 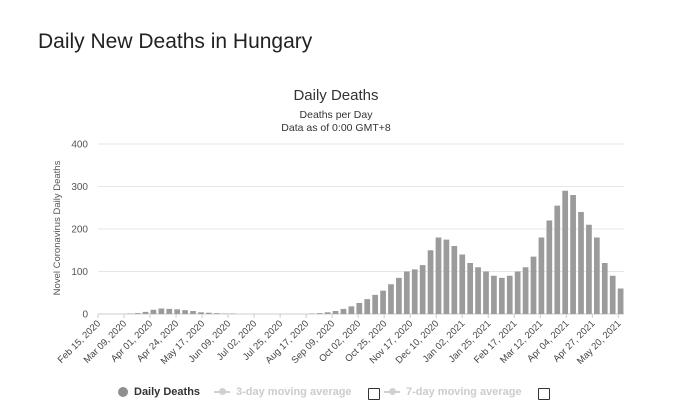 I want to click on legend-marker-3-day-average, so click(x=222, y=391).